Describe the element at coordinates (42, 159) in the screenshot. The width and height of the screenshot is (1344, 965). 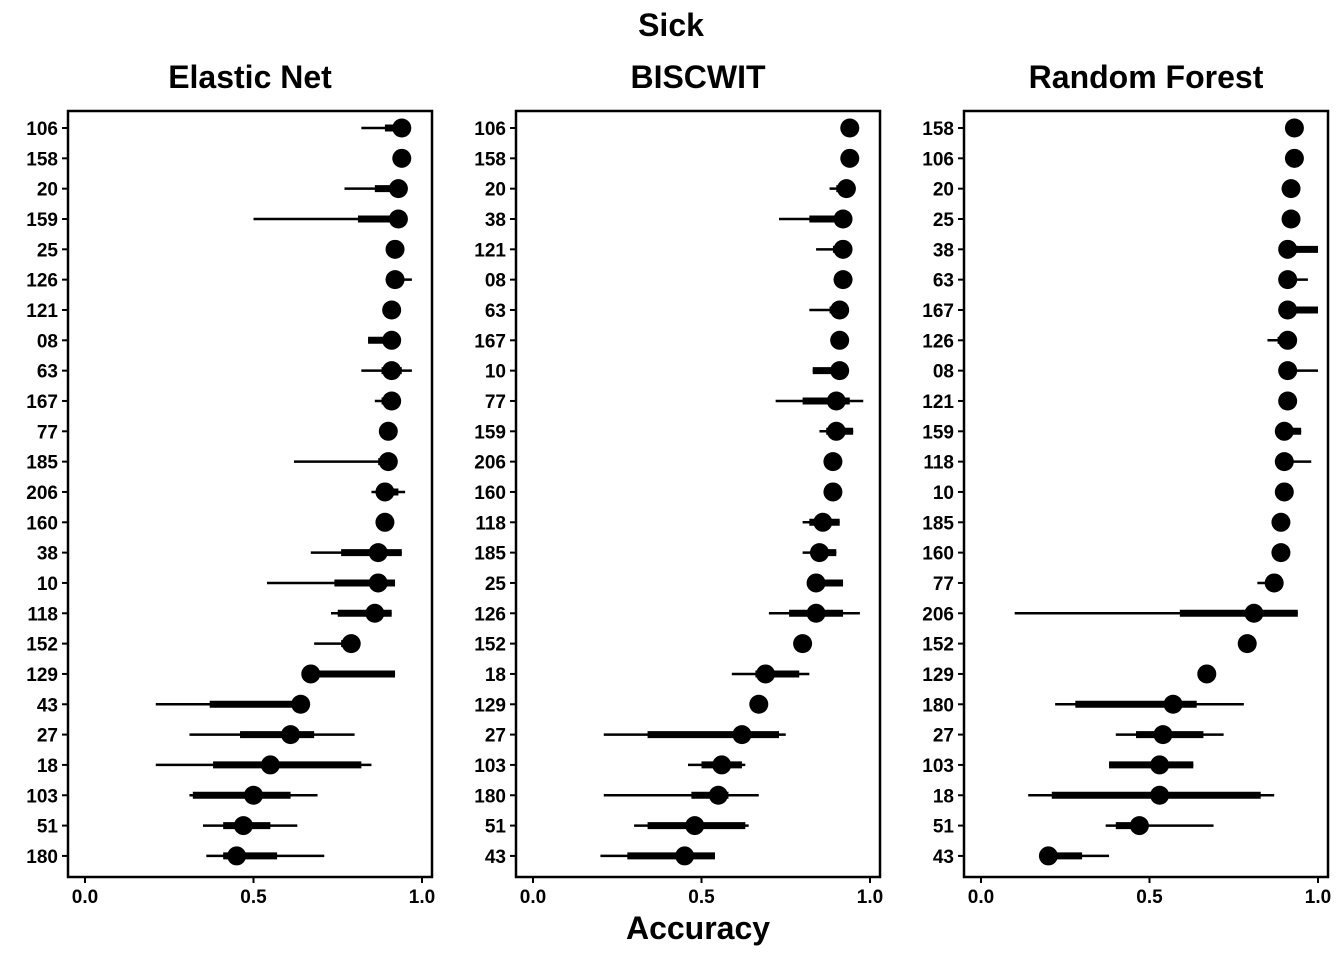
I see `y-tick-label: 158` at that location.